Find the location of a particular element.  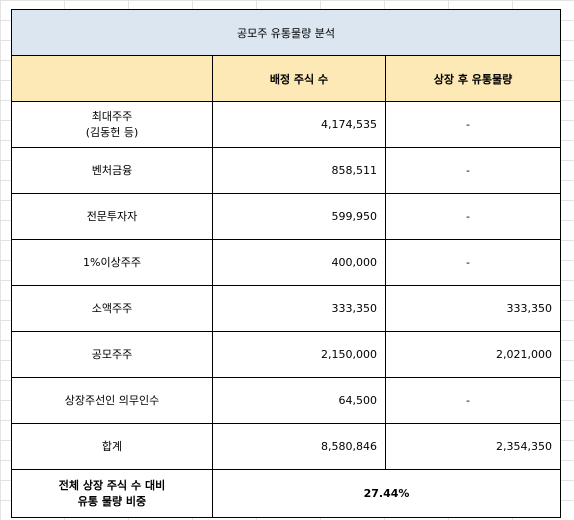

row-label: 소액주주 is located at coordinates (112, 308).